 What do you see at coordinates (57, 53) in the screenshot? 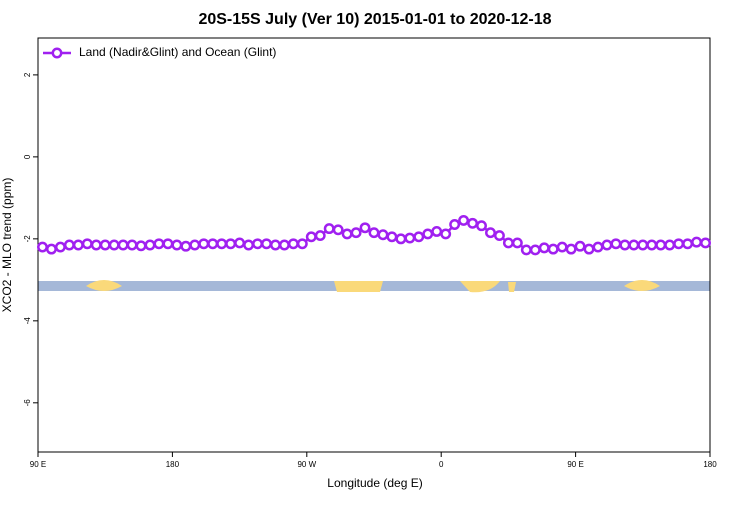
I see `legend-marker` at bounding box center [57, 53].